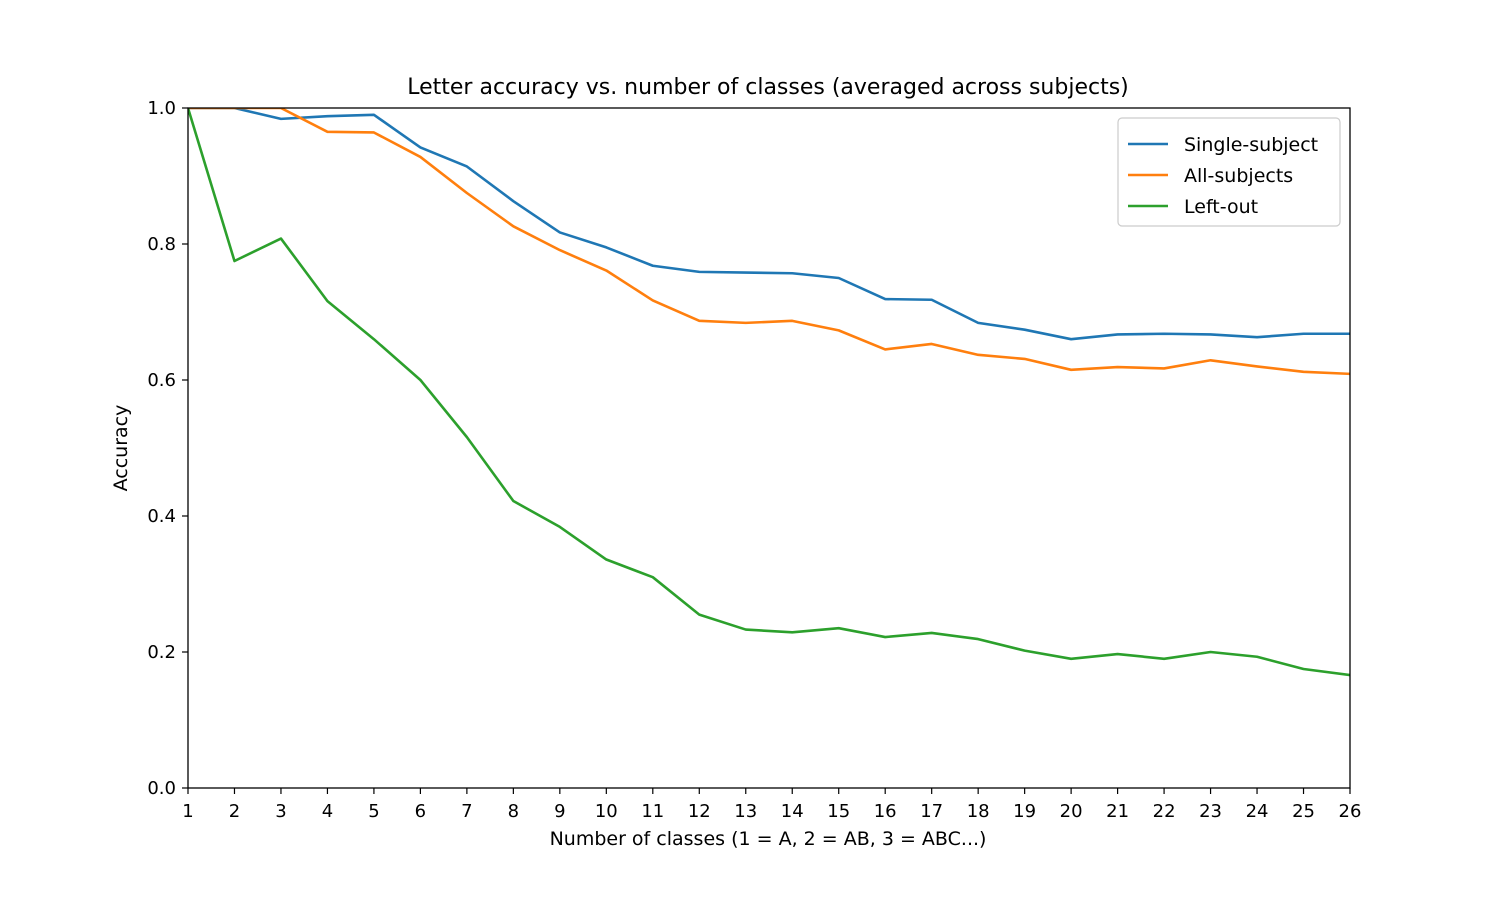 This screenshot has height=900, width=1500. What do you see at coordinates (978, 811) in the screenshot?
I see `x-tick-label: 18` at bounding box center [978, 811].